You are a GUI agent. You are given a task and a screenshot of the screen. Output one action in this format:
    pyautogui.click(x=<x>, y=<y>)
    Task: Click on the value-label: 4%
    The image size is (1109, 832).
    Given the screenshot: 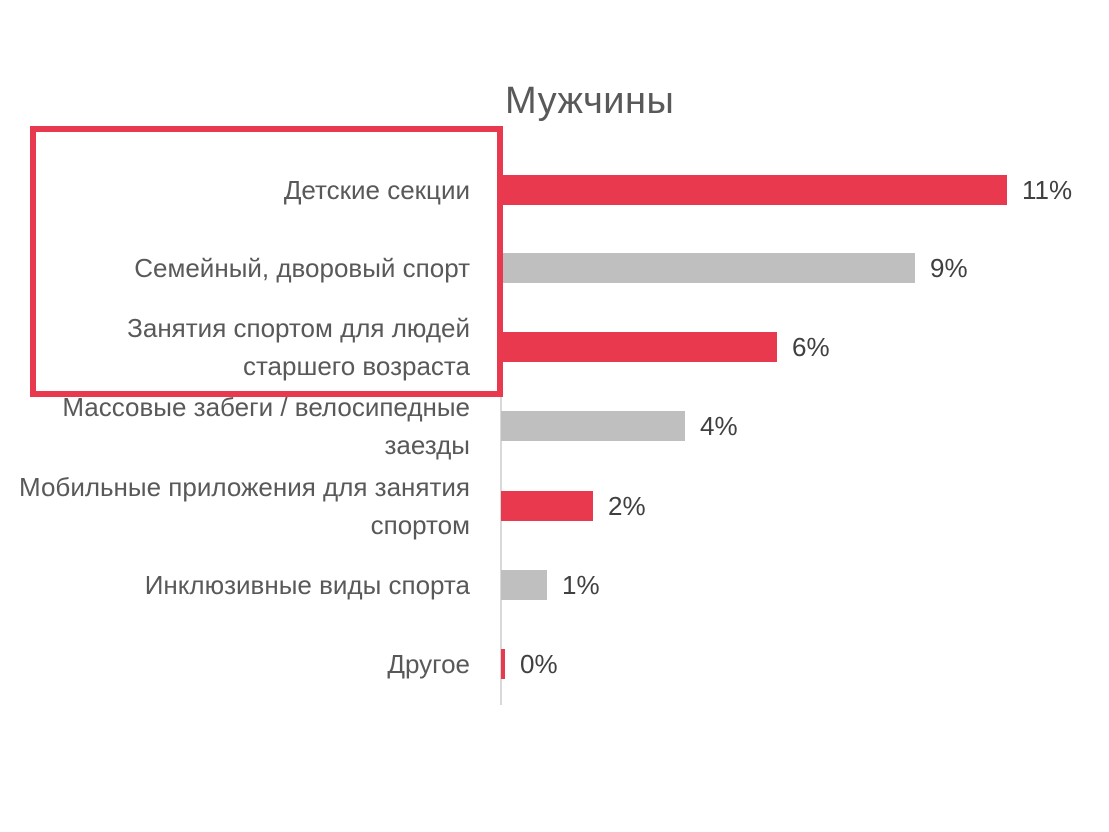 What is the action you would take?
    pyautogui.click(x=719, y=425)
    